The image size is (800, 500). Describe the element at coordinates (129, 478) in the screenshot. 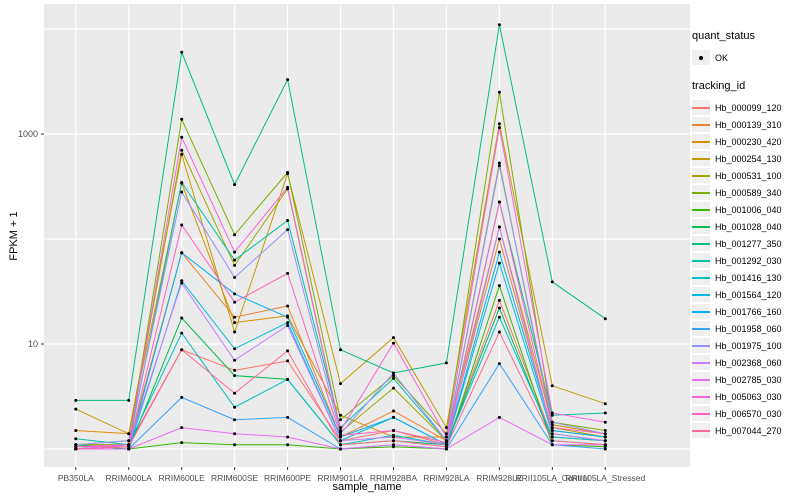

I see `x-tick-label: RRIM600LA` at that location.